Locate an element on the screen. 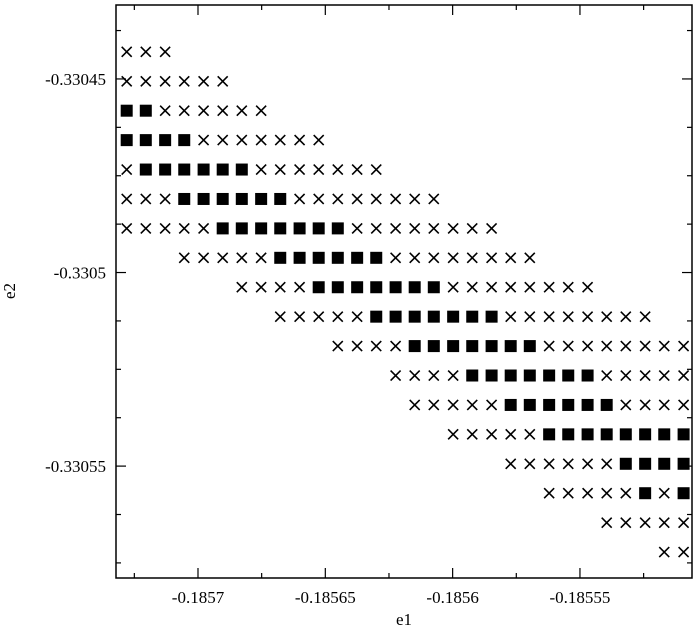  x-axis-label: e1 is located at coordinates (404, 619).